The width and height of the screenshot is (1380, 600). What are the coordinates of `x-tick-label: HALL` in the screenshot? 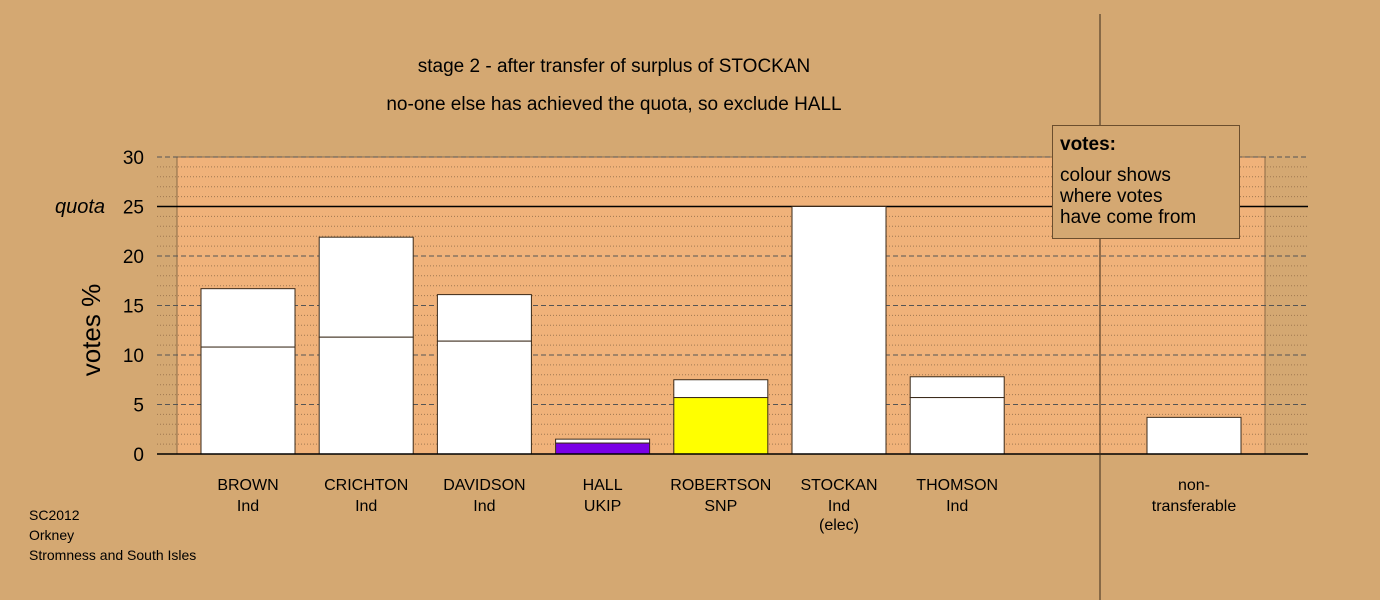 It's located at (603, 485).